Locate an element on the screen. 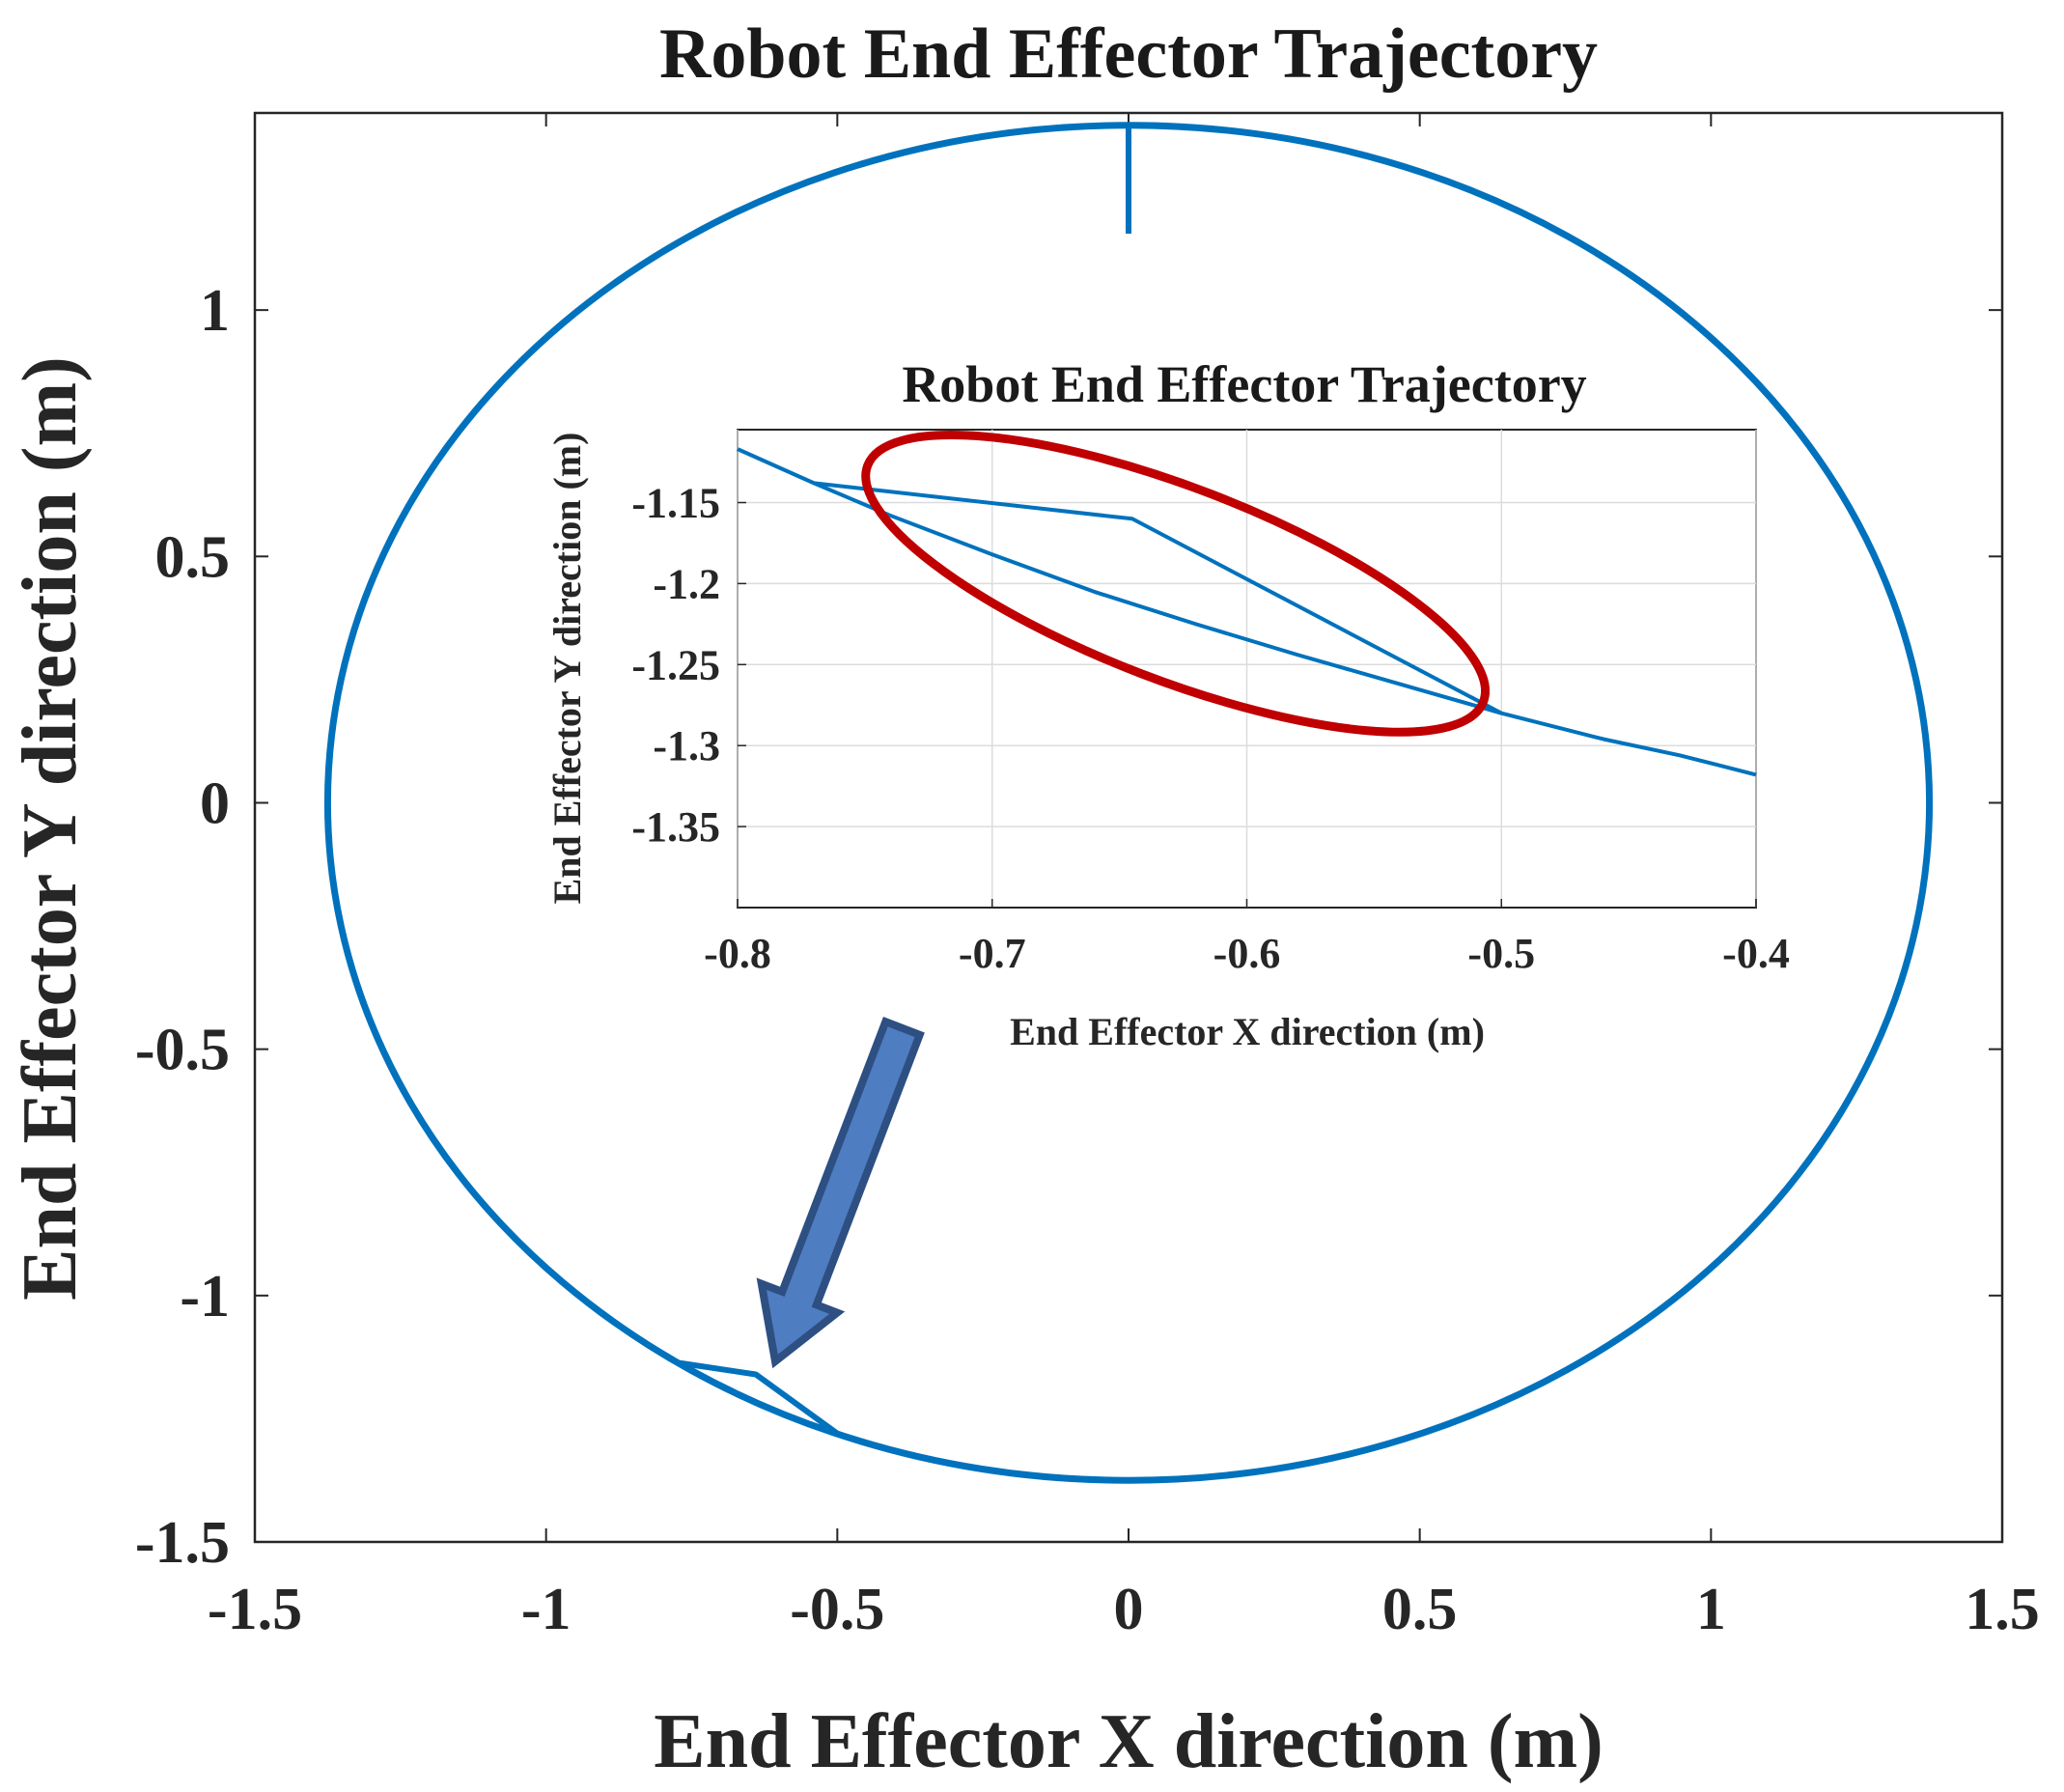 The width and height of the screenshot is (2064, 1792). x-tick-label: -1.5 is located at coordinates (255, 1610).